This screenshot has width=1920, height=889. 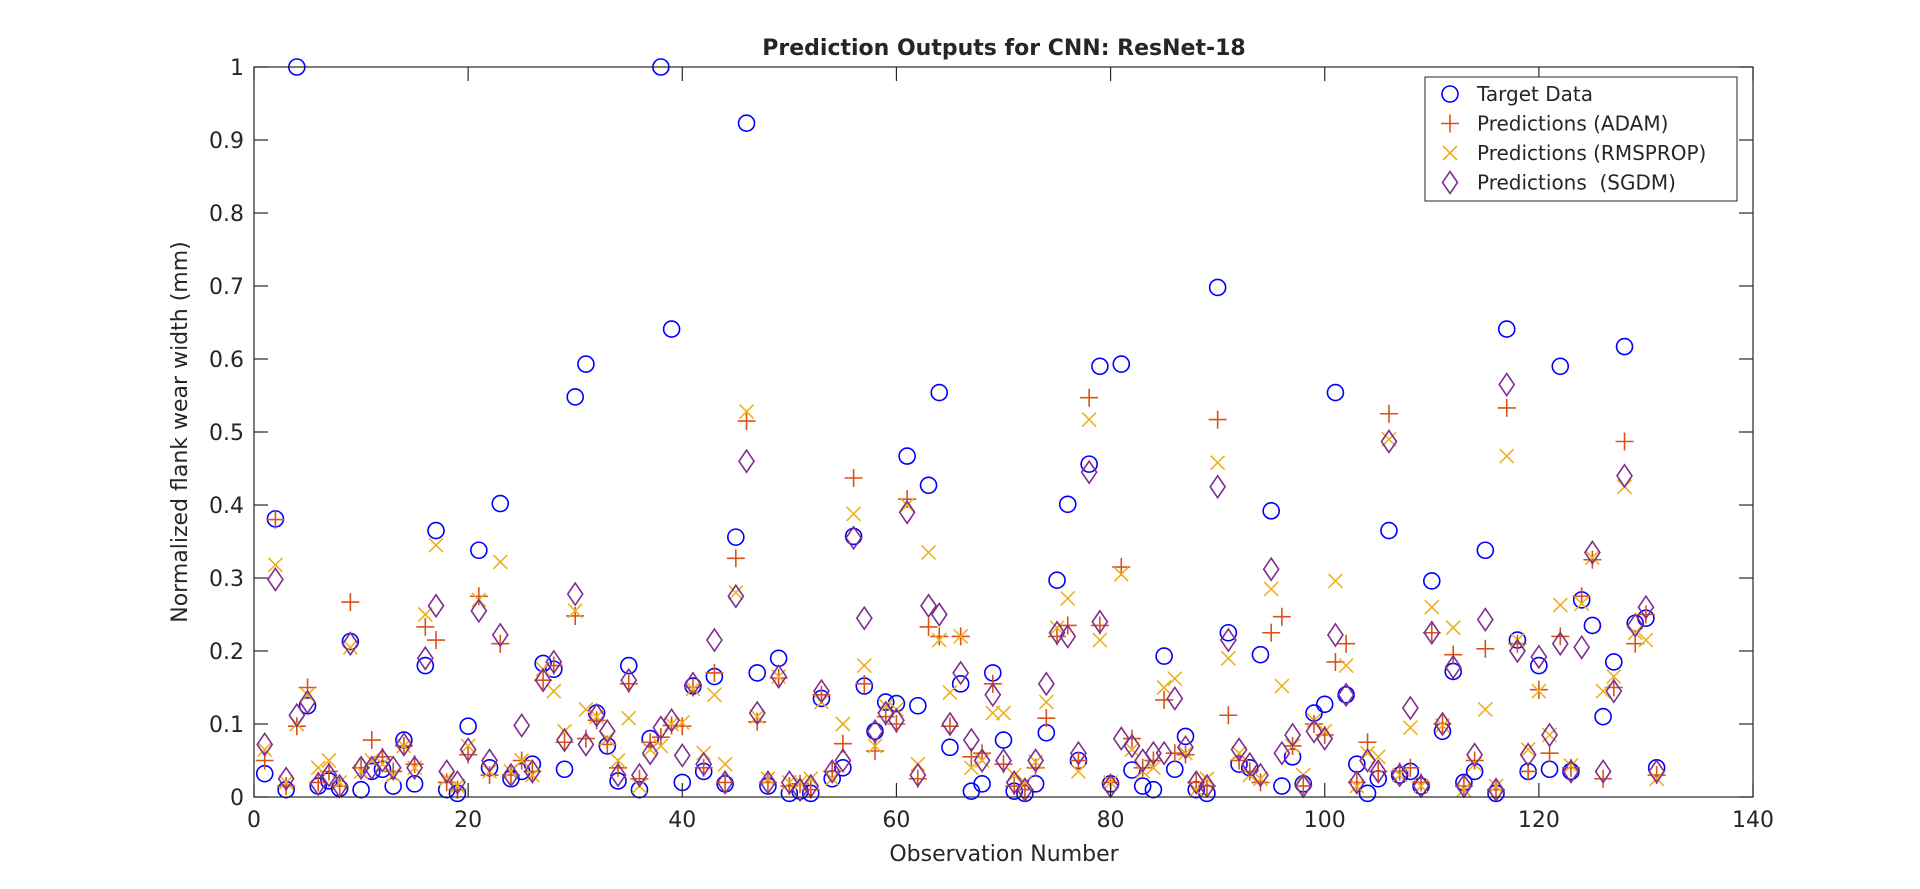 What do you see at coordinates (1111, 820) in the screenshot?
I see `x-tick-label: 80` at bounding box center [1111, 820].